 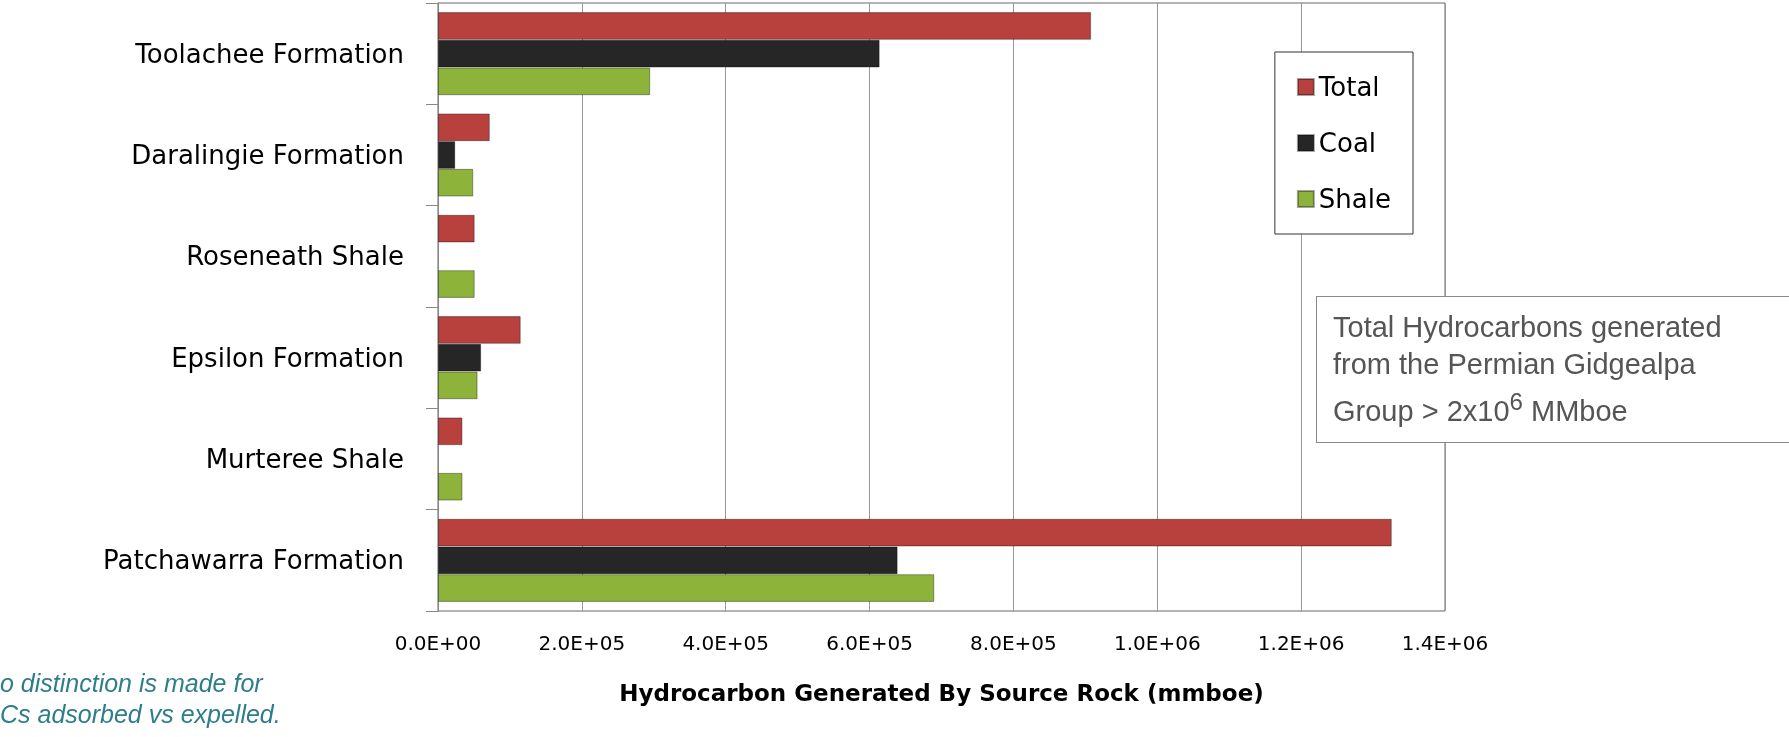 What do you see at coordinates (1157, 643) in the screenshot?
I see `x-tick-label: 1.0E+06` at bounding box center [1157, 643].